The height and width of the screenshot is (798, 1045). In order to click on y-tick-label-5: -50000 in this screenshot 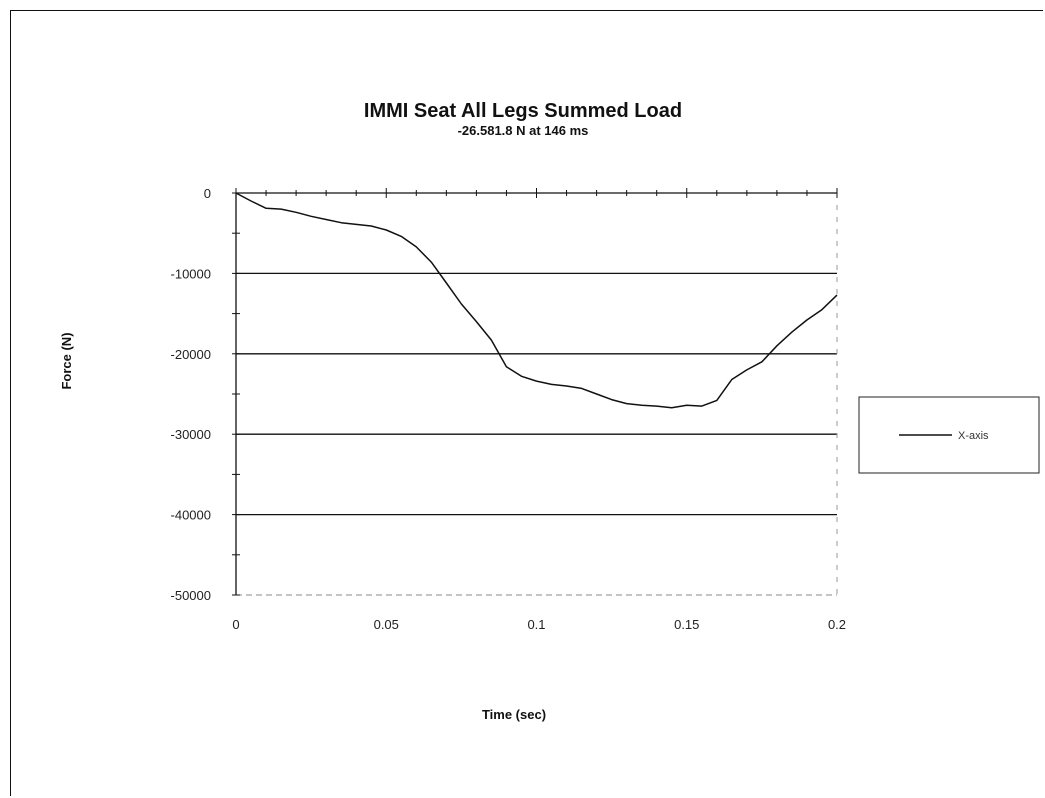, I will do `click(191, 595)`.